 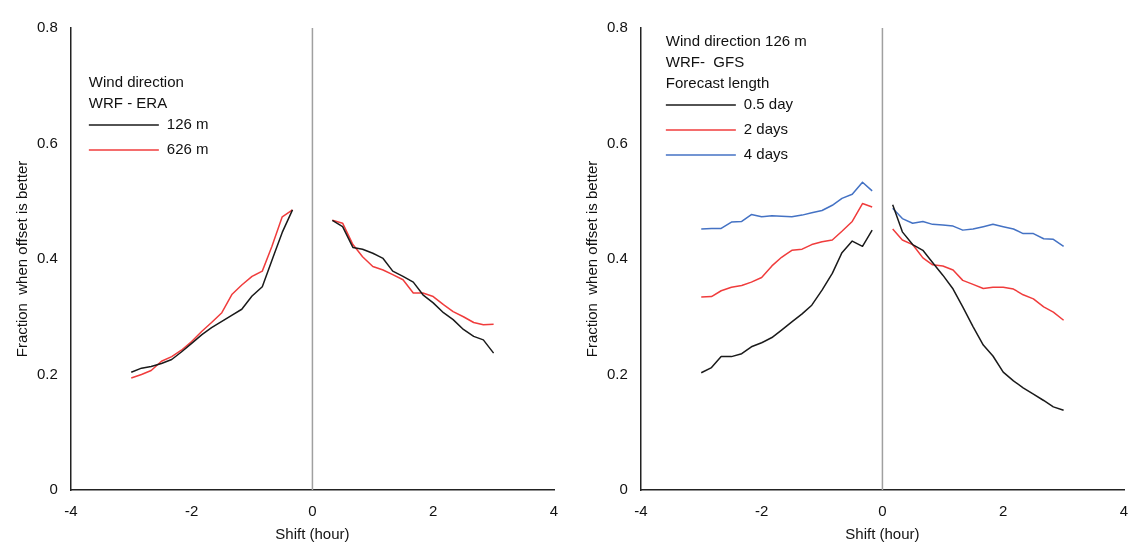 I want to click on legend-label: 4 days, so click(x=766, y=154).